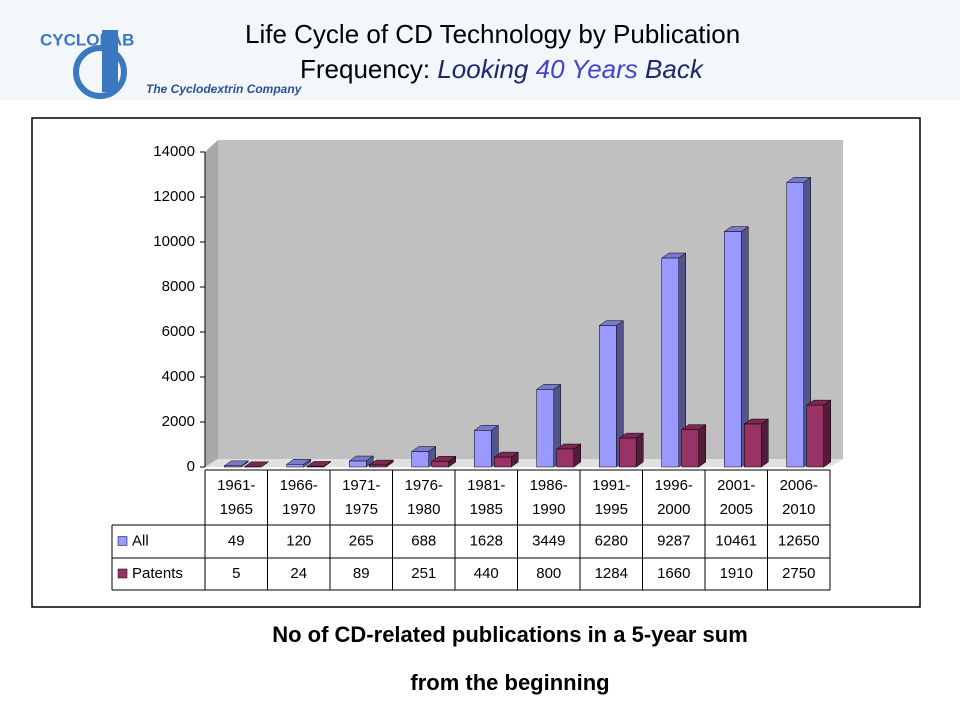 Image resolution: width=960 pixels, height=717 pixels. Describe the element at coordinates (480, 50) in the screenshot. I see `header-band` at that location.